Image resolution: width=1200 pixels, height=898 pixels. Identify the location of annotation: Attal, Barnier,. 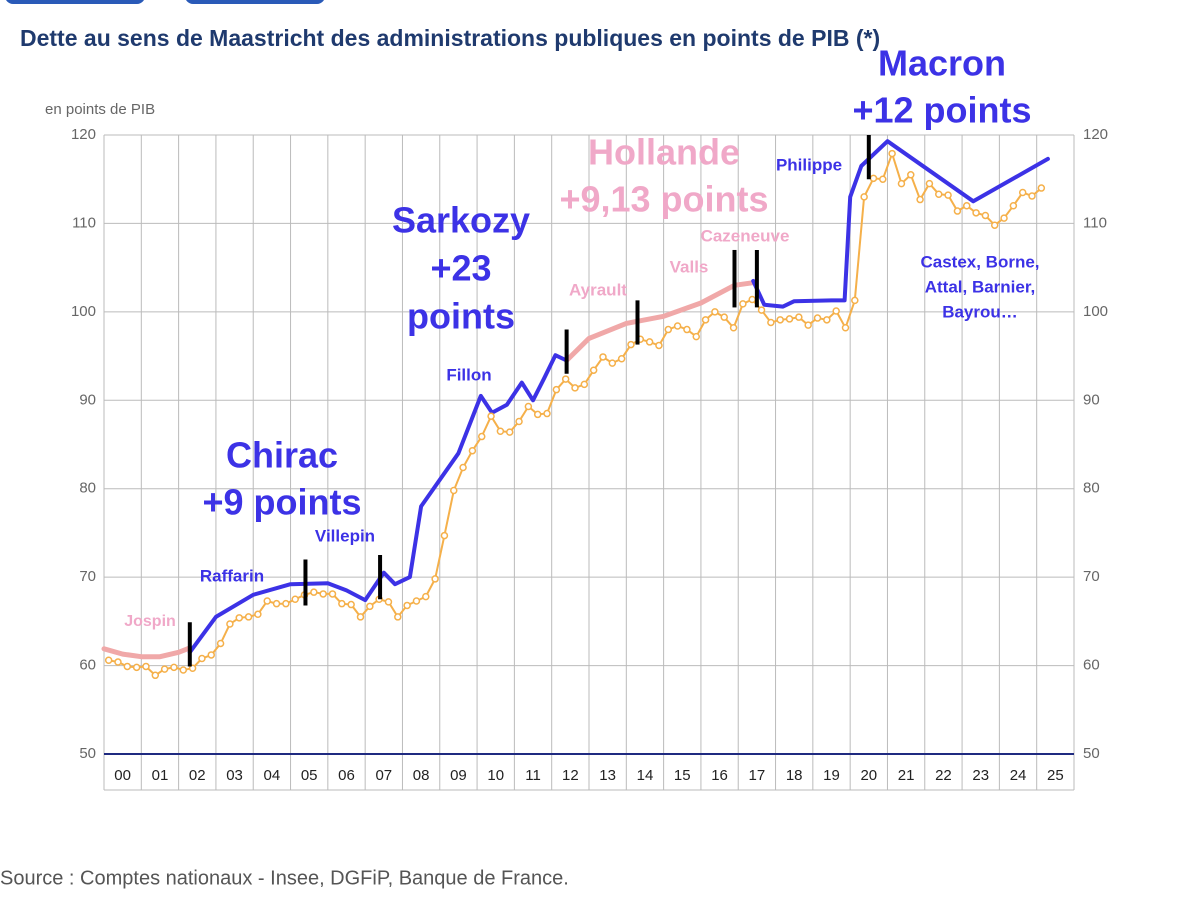
(980, 286).